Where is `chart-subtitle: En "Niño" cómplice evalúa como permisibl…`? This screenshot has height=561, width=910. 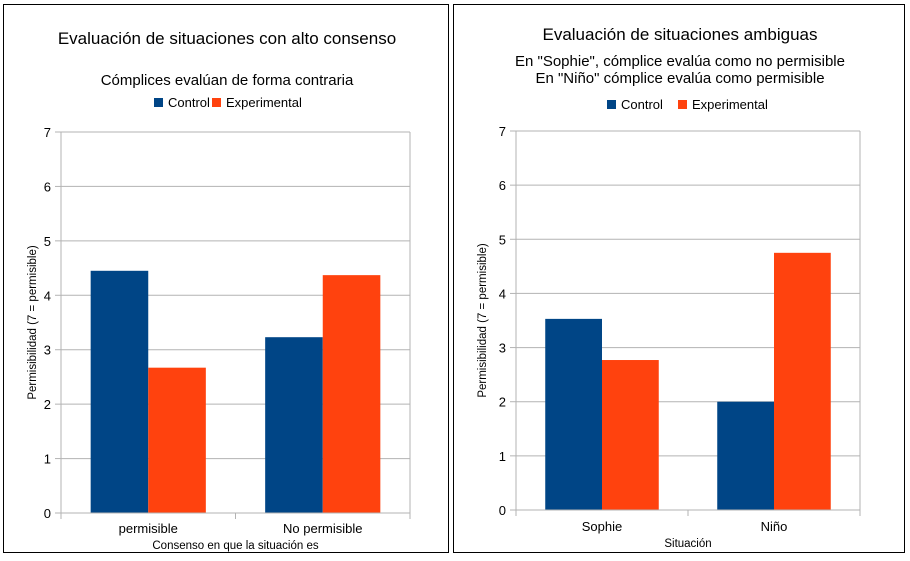 chart-subtitle: En "Niño" cómplice evalúa como permisibl… is located at coordinates (679, 78).